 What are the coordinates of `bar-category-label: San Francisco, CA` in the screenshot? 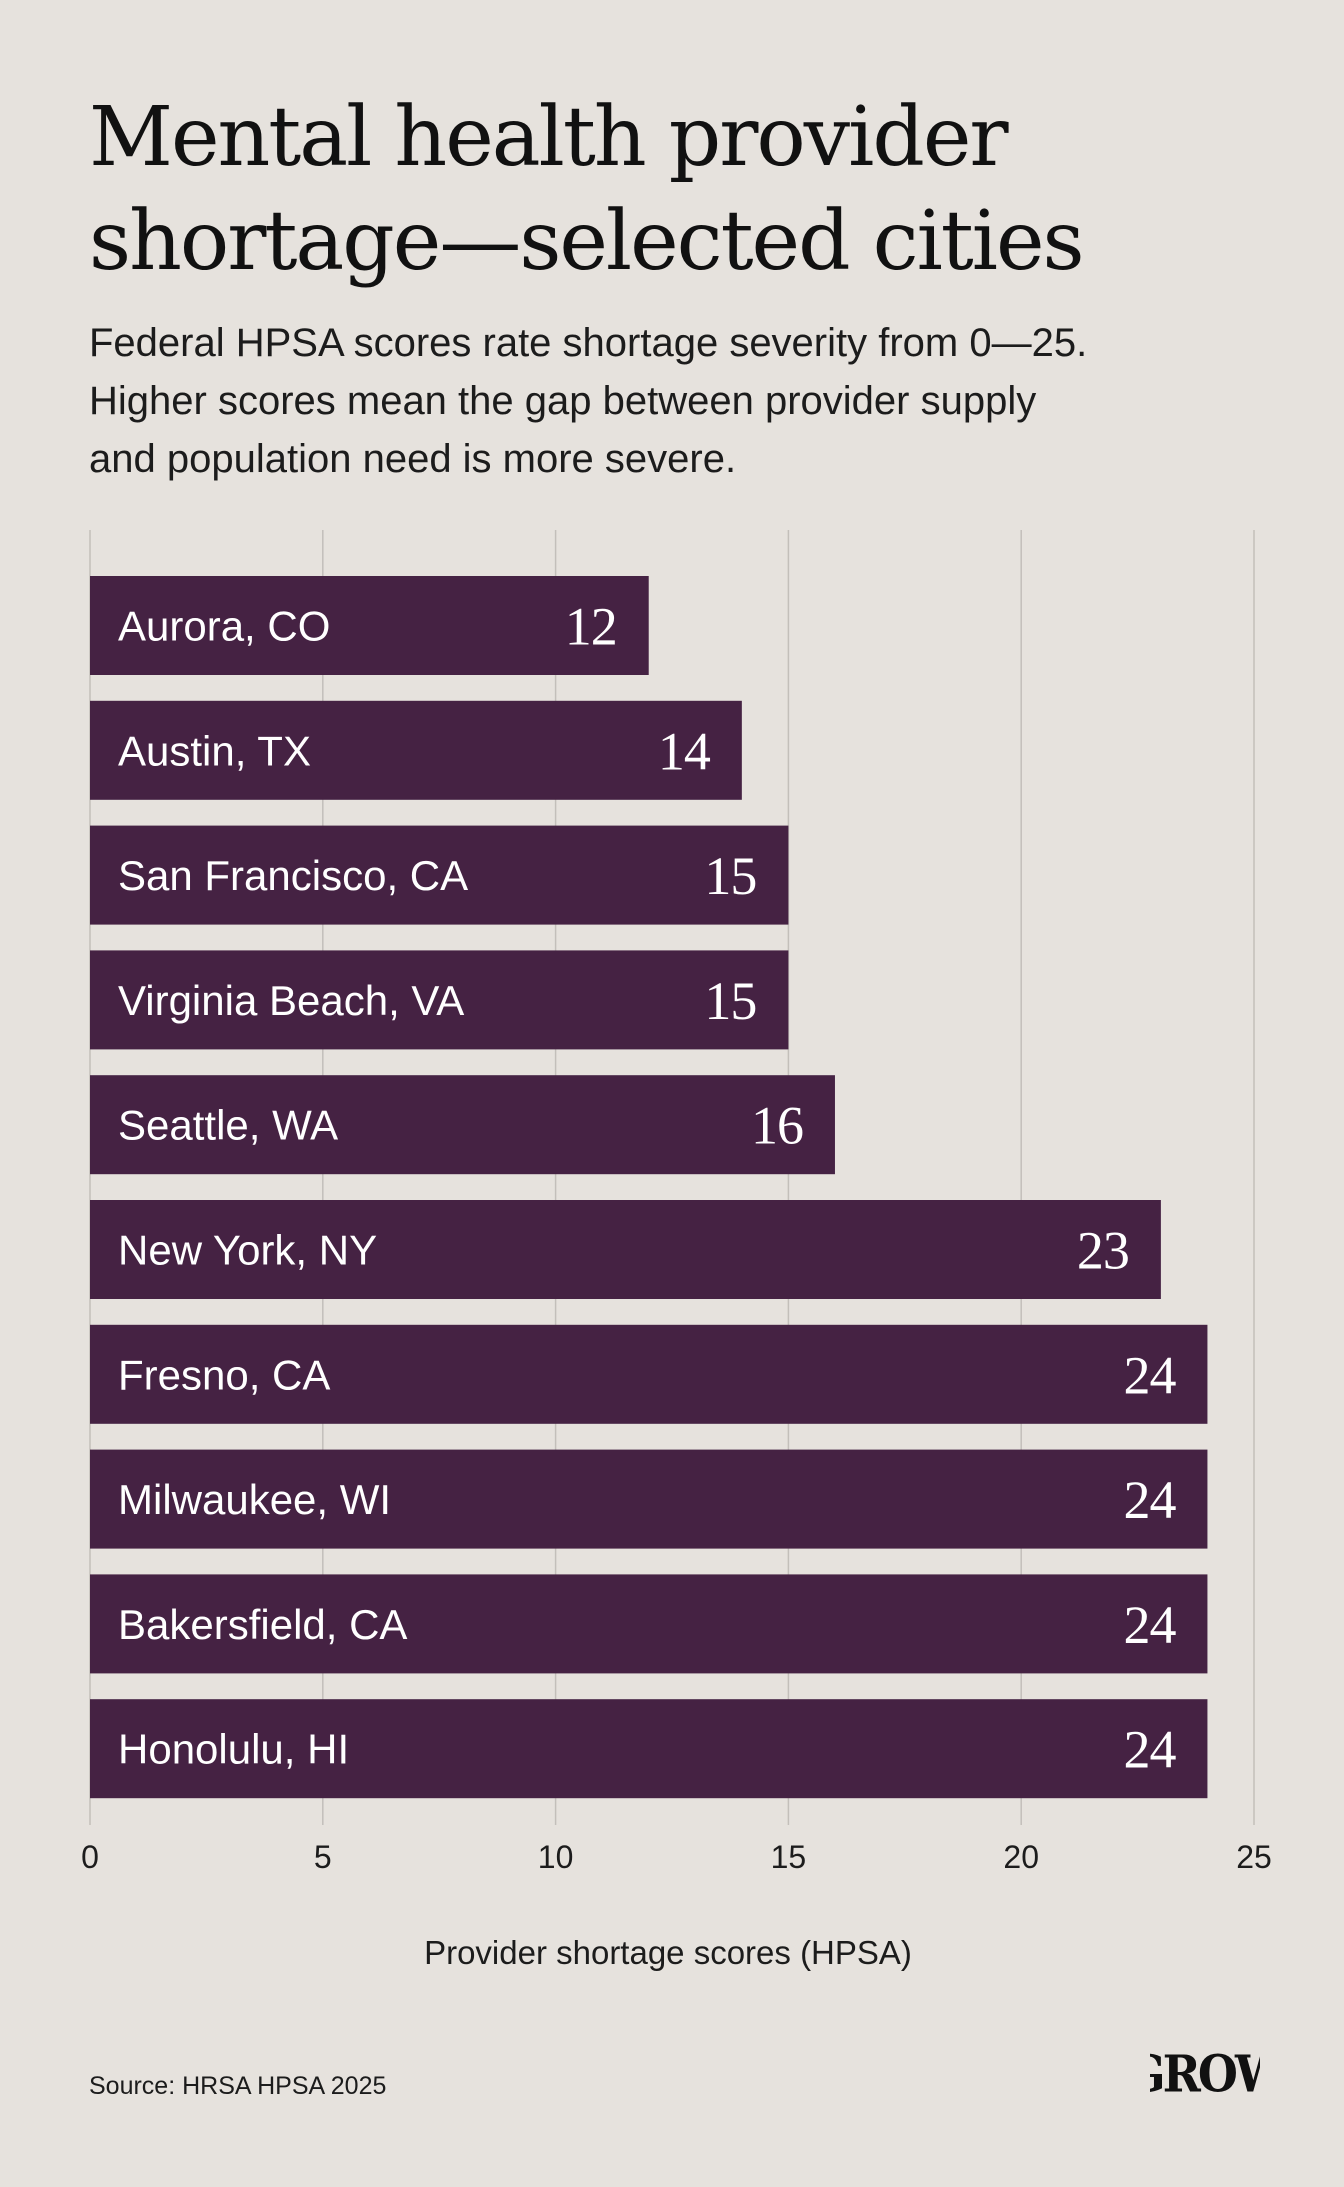 It's located at (293, 875).